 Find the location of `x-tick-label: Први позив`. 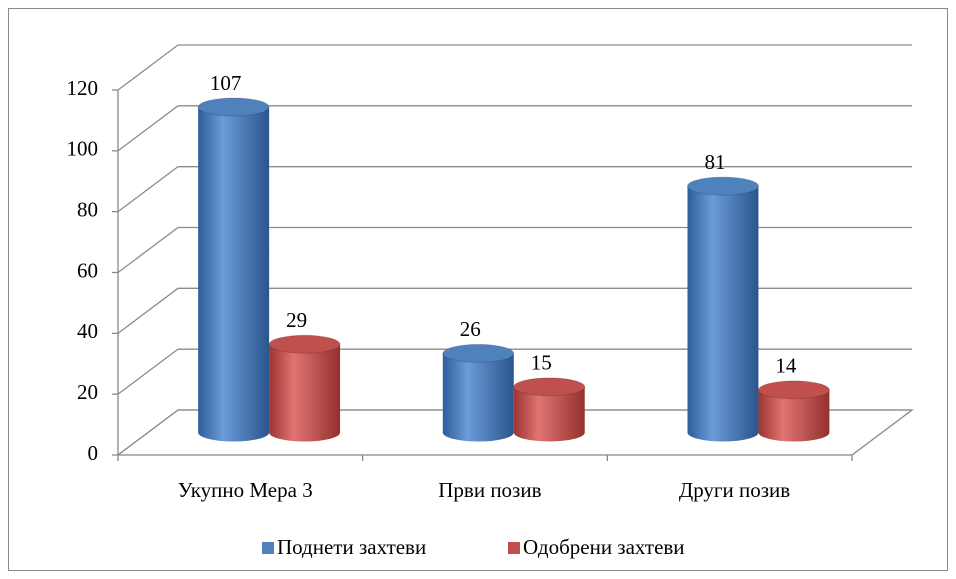

x-tick-label: Први позив is located at coordinates (489, 490).